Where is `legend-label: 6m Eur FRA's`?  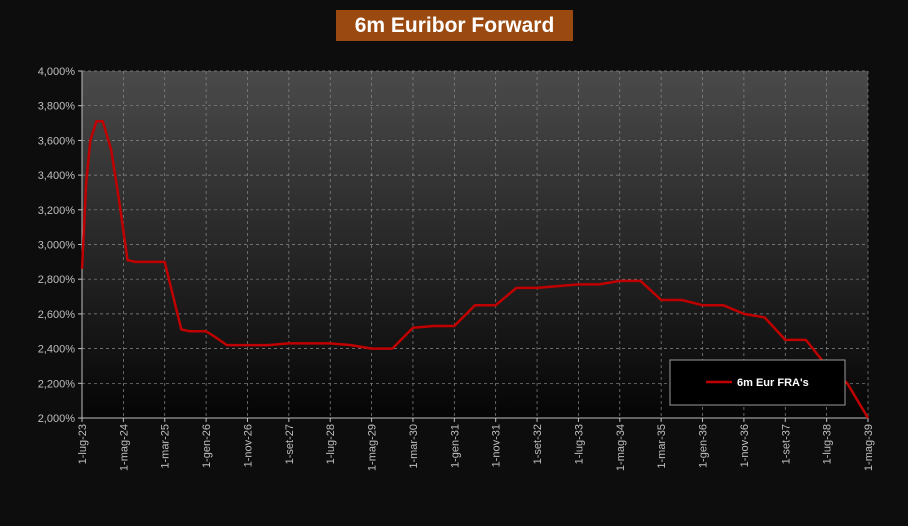
legend-label: 6m Eur FRA's is located at coordinates (773, 383).